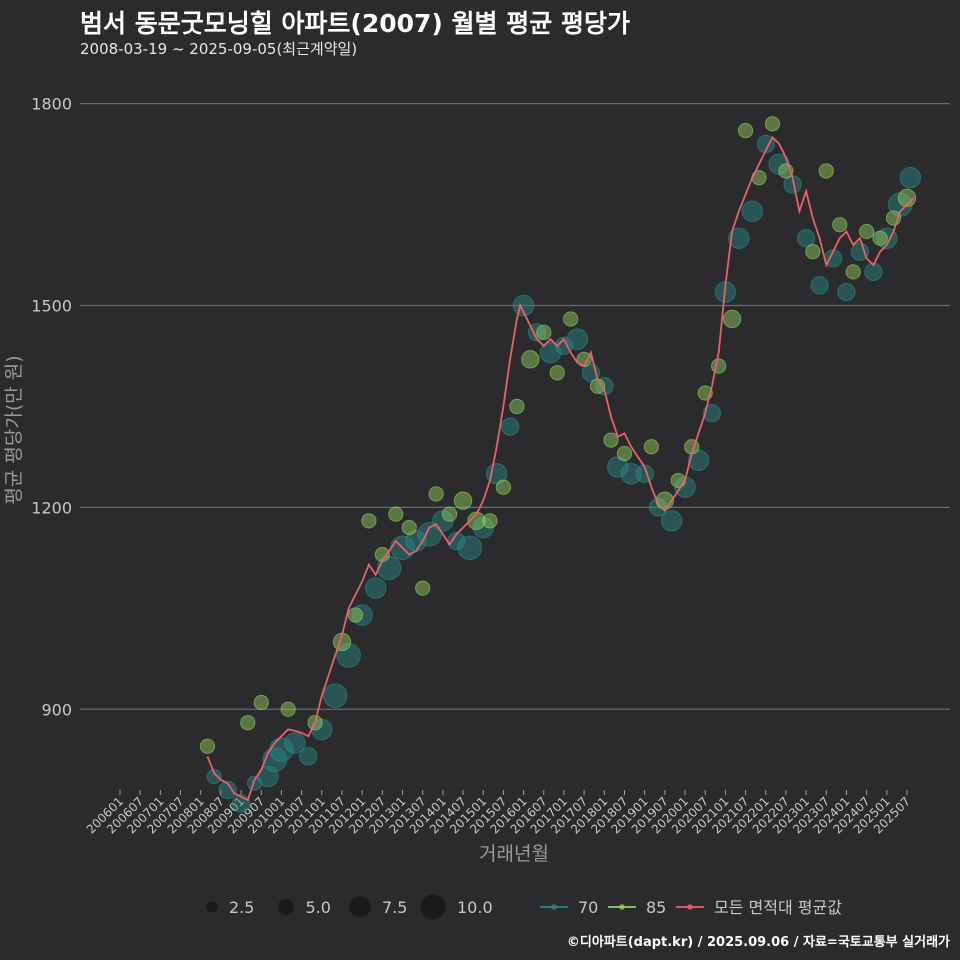 This screenshot has height=960, width=960. Describe the element at coordinates (219, 49) in the screenshot. I see `chart-subtitle: 2008-03-19 ~ 2025-09-05(최근계약일)` at that location.